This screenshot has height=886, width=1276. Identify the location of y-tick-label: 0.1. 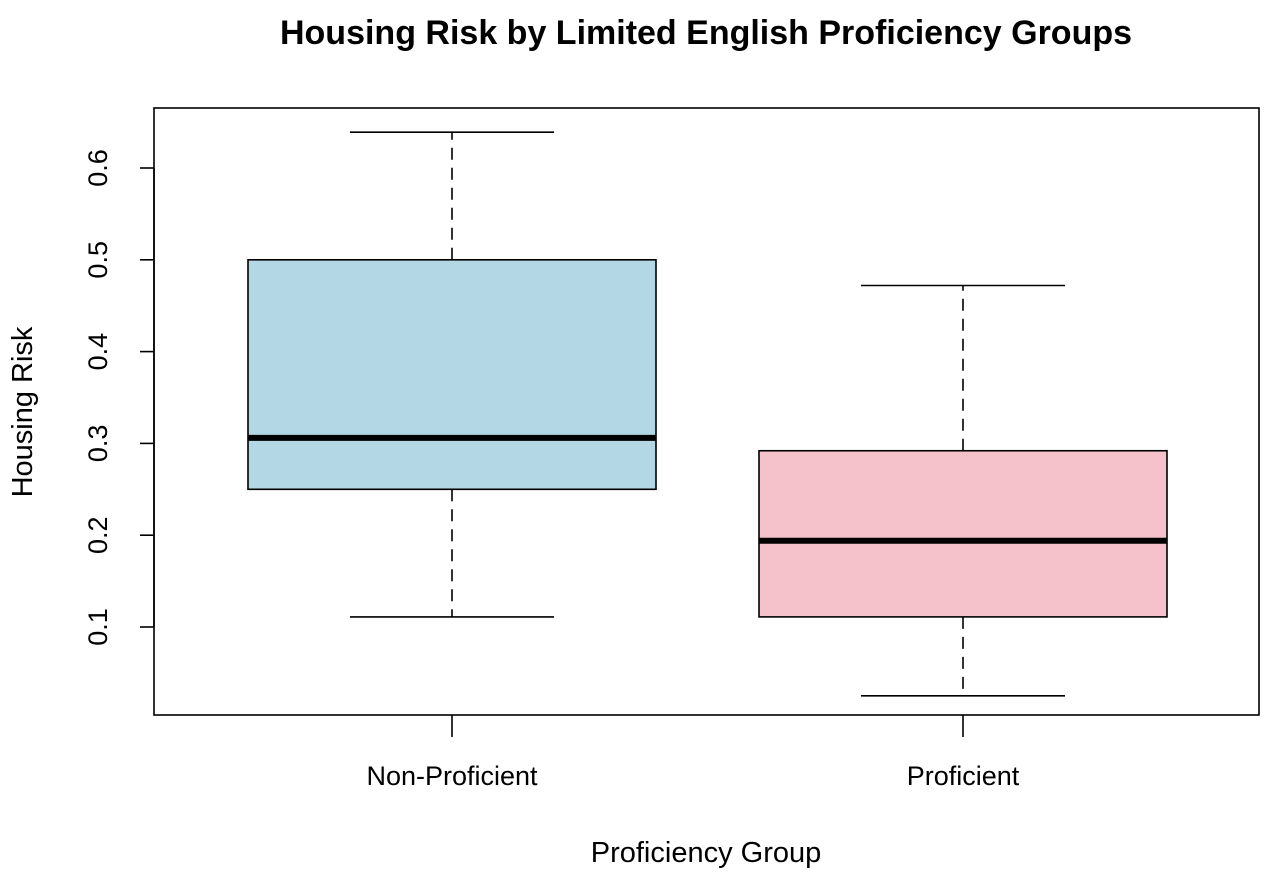
(98, 627).